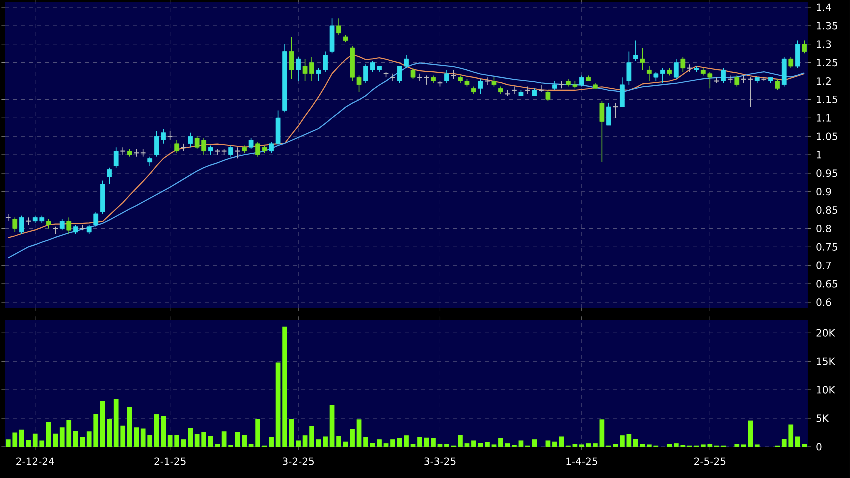  Describe the element at coordinates (827, 247) in the screenshot. I see `y-tick-label: 0.75` at that location.